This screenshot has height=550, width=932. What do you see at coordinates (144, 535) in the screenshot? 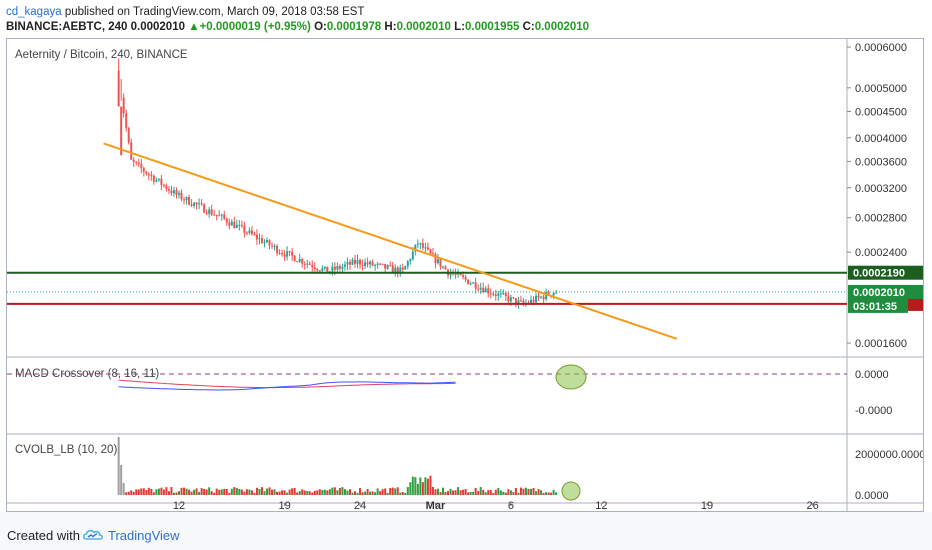
I see `tradingview-brand: TradingView` at bounding box center [144, 535].